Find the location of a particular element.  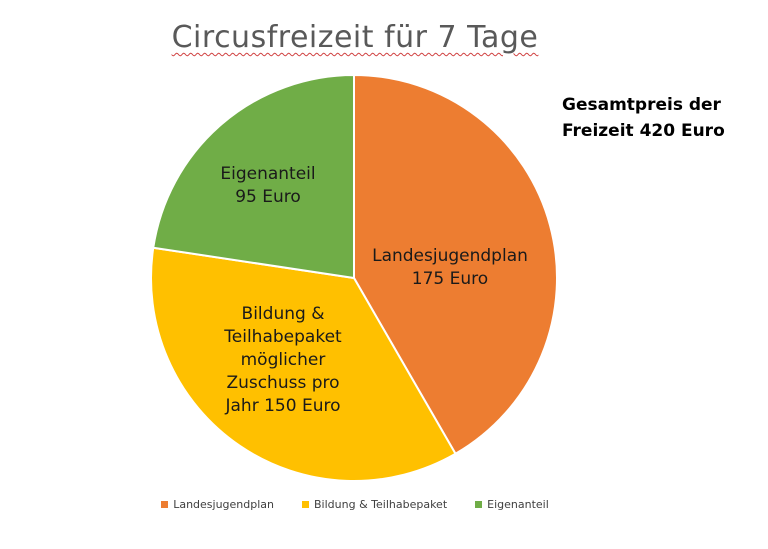

pie-slice-eigenanteil is located at coordinates (253, 176).